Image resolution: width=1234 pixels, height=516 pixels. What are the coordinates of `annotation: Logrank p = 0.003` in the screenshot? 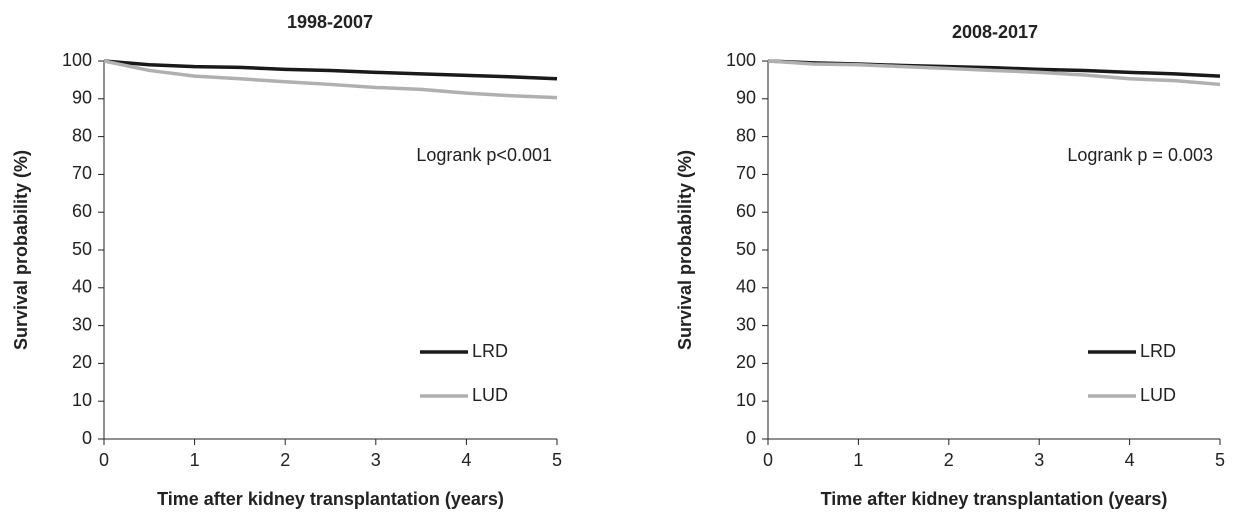 It's located at (1140, 155).